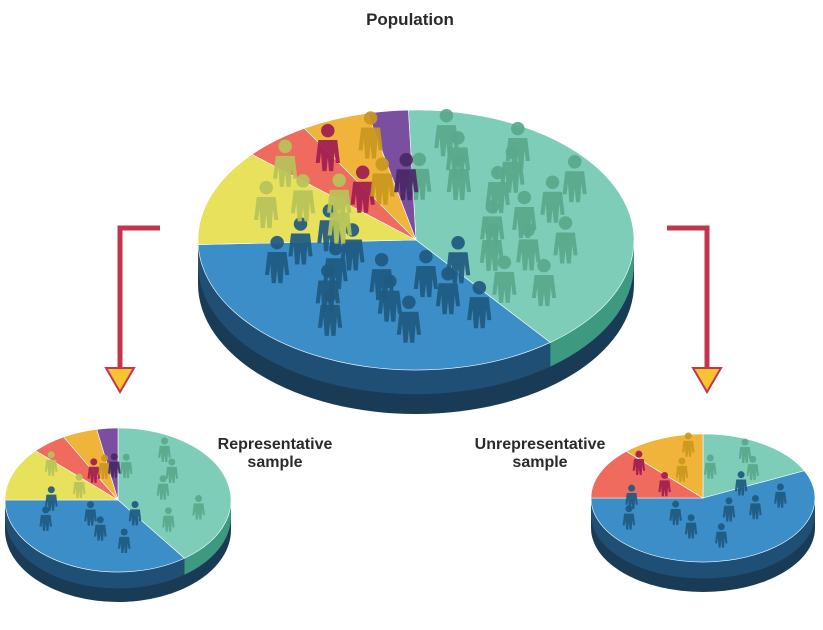 The image size is (823, 630). I want to click on unrepresentative-label-text: Unrepresentative sample, so click(540, 453).